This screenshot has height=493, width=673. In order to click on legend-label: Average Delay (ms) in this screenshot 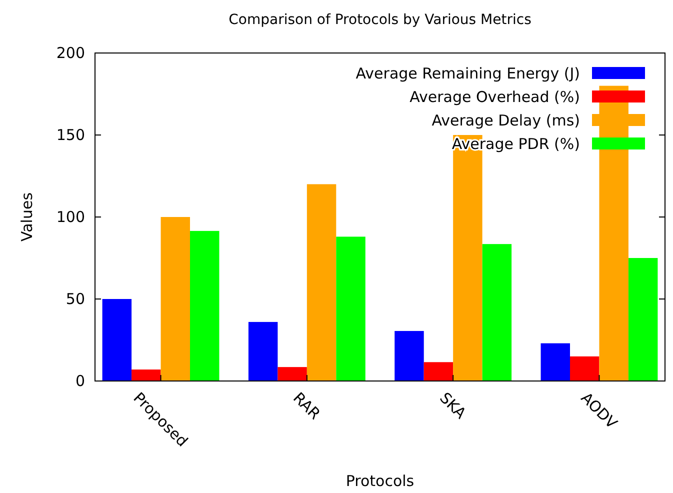, I will do `click(506, 120)`.